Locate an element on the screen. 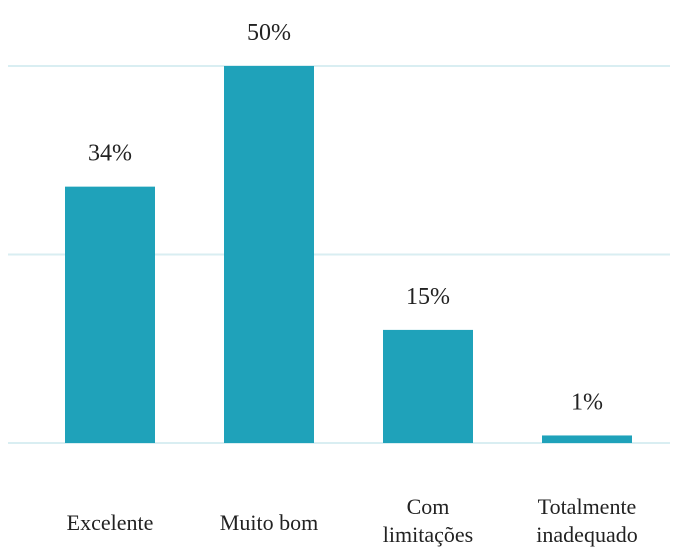 The width and height of the screenshot is (683, 551). data-label: 1% is located at coordinates (587, 402).